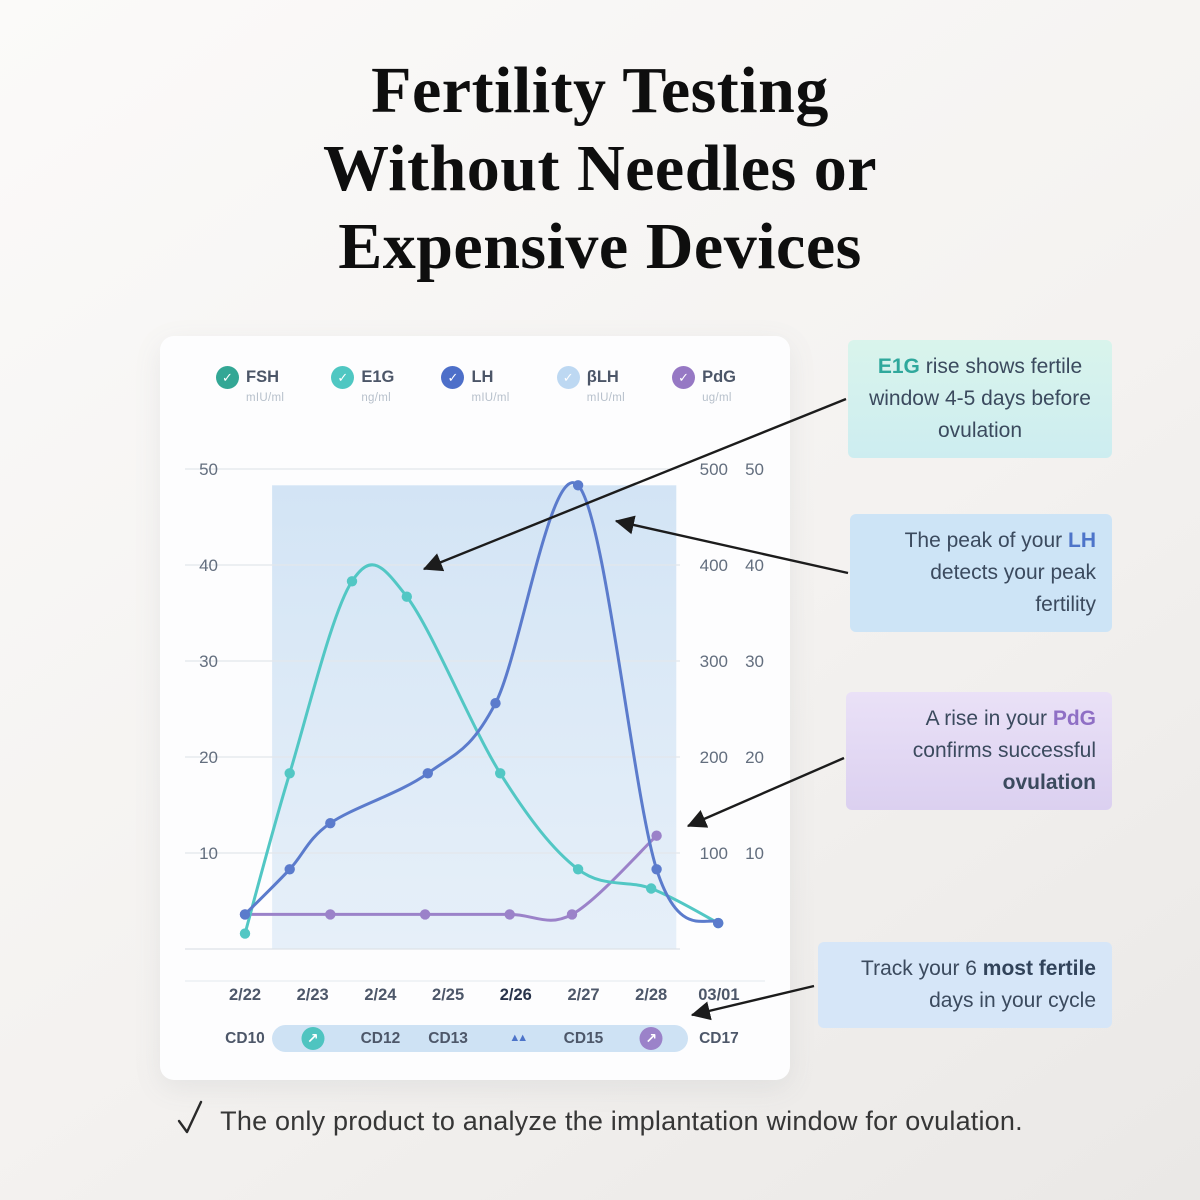 Image resolution: width=1200 pixels, height=1200 pixels. I want to click on annotation-highlight: LH, so click(1082, 540).